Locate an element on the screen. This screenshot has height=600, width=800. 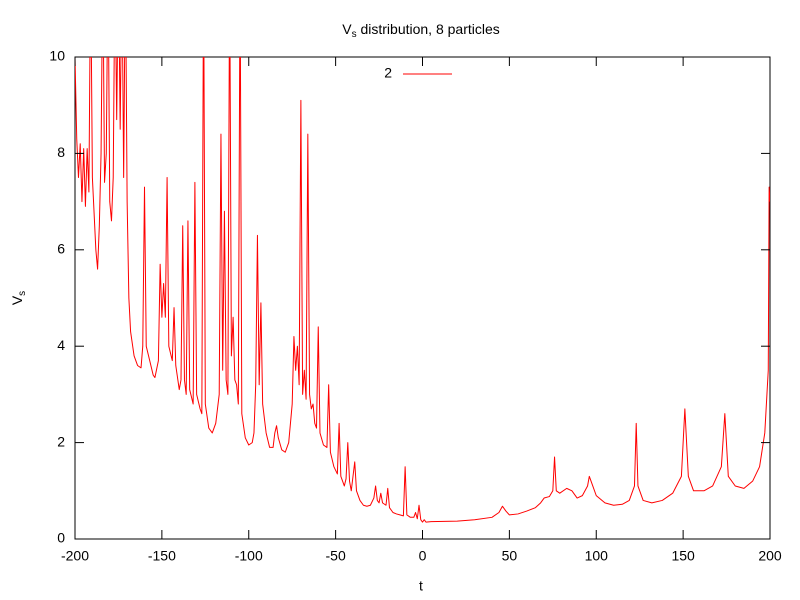
legend-label: 2 is located at coordinates (388, 73).